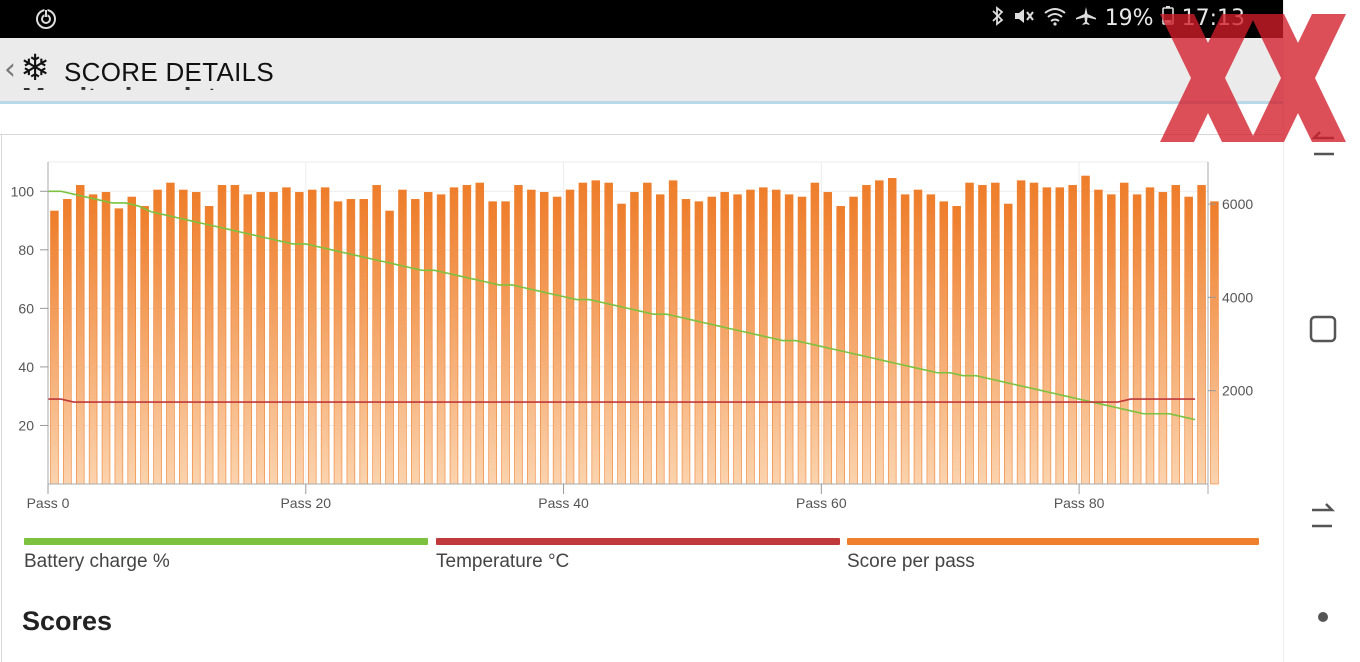 This screenshot has width=1360, height=662. I want to click on left-tick-label: 20, so click(26, 425).